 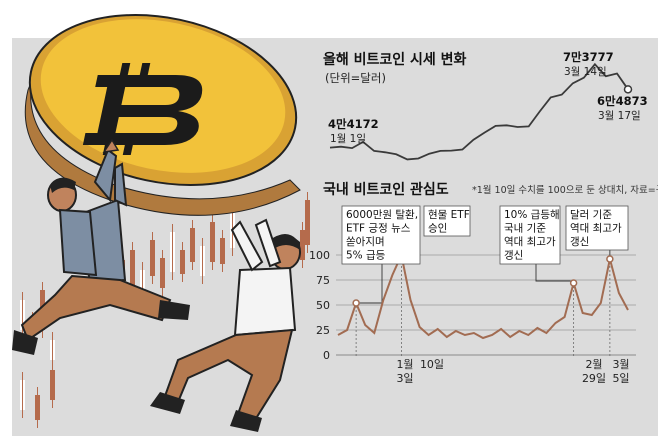 I want to click on y-tick-label: 50, so click(x=323, y=305).